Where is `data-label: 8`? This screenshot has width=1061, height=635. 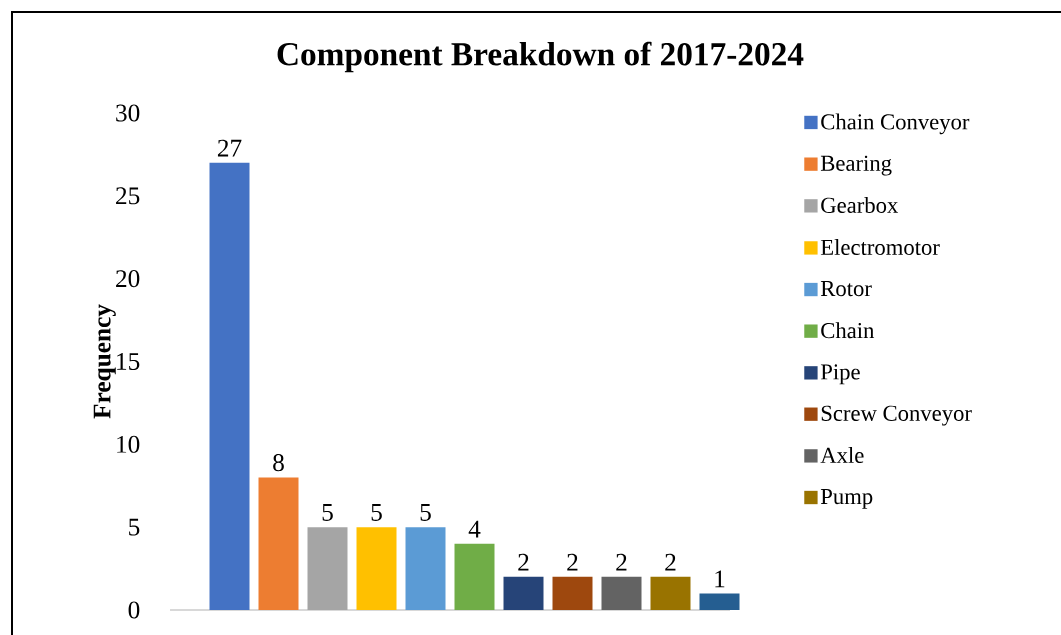
data-label: 8 is located at coordinates (278, 463).